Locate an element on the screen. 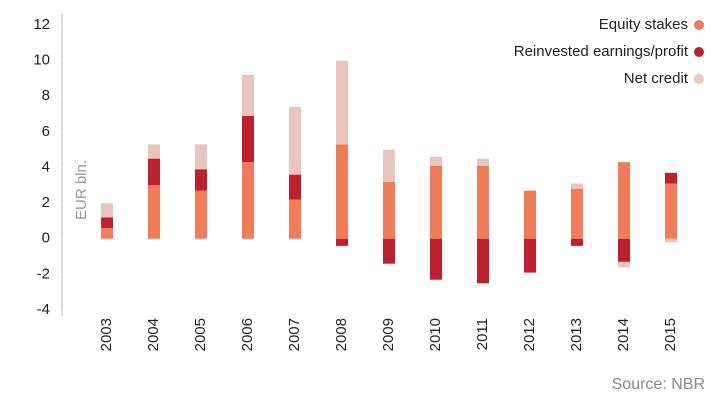 This screenshot has height=401, width=722. y-tick-label: 6 is located at coordinates (46, 131).